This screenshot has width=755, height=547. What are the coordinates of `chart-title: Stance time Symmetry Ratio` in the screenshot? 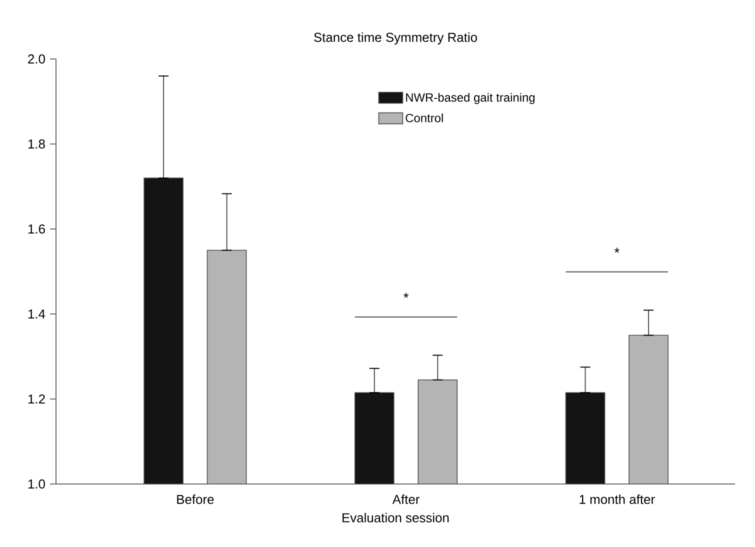 It's located at (395, 38).